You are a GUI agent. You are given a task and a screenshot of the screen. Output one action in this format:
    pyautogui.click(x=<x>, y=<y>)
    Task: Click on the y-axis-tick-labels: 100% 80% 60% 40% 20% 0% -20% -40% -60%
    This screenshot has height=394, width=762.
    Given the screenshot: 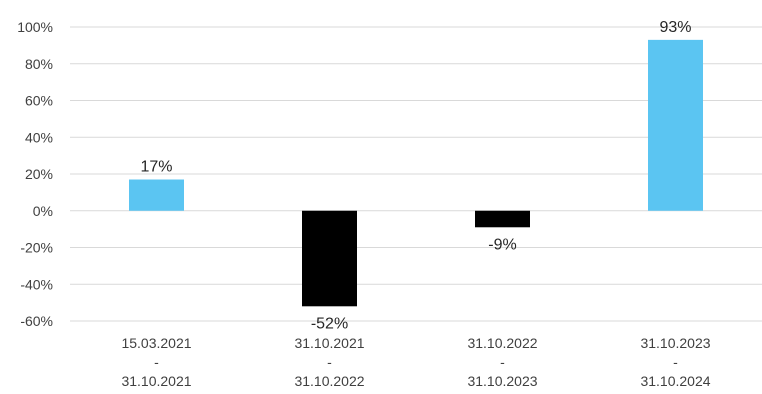 What is the action you would take?
    pyautogui.click(x=35, y=174)
    